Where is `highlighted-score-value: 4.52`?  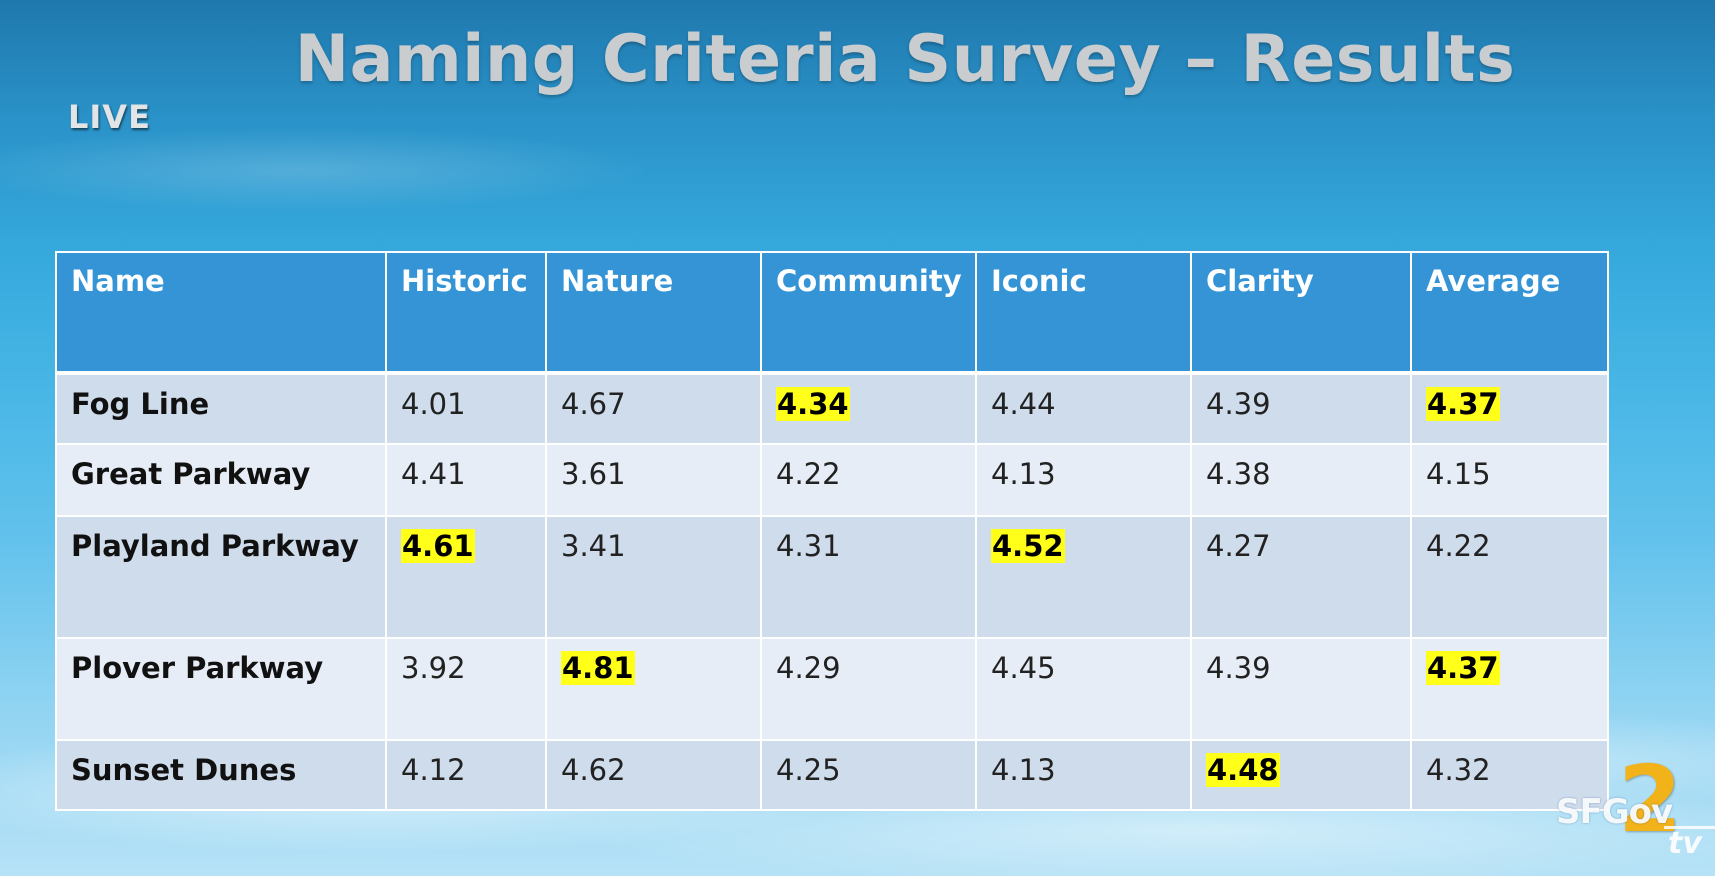
highlighted-score-value: 4.52 is located at coordinates (1028, 546).